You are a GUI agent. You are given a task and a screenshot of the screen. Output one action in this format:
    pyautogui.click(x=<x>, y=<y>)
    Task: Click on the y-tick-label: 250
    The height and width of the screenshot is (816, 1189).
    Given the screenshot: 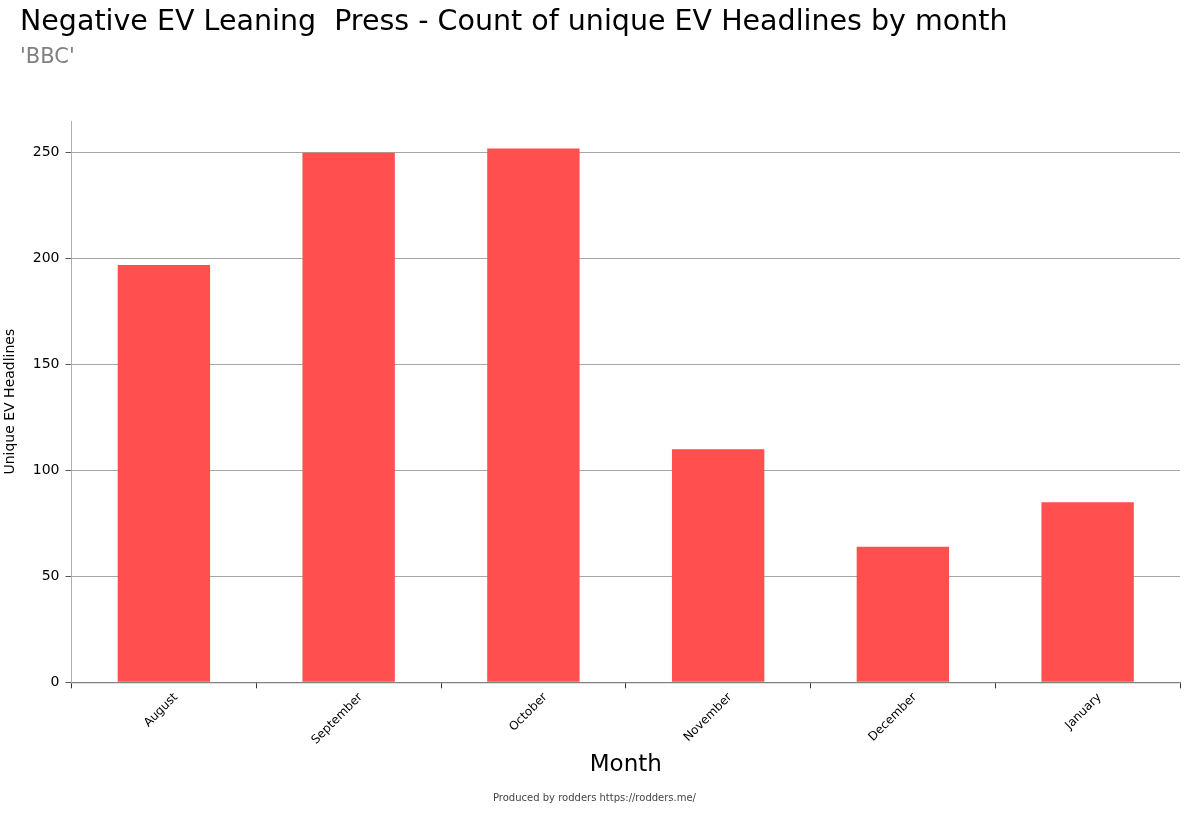 What is the action you would take?
    pyautogui.click(x=46, y=151)
    